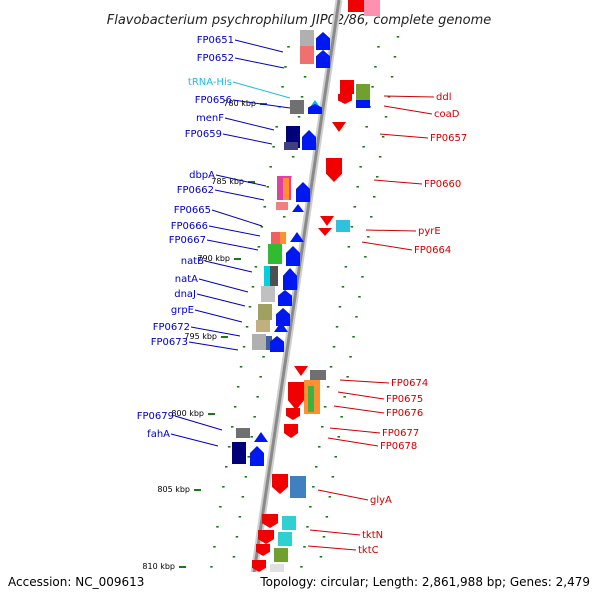  What do you see at coordinates (182, 310) in the screenshot?
I see `gene-label-grpe: grpE` at bounding box center [182, 310].